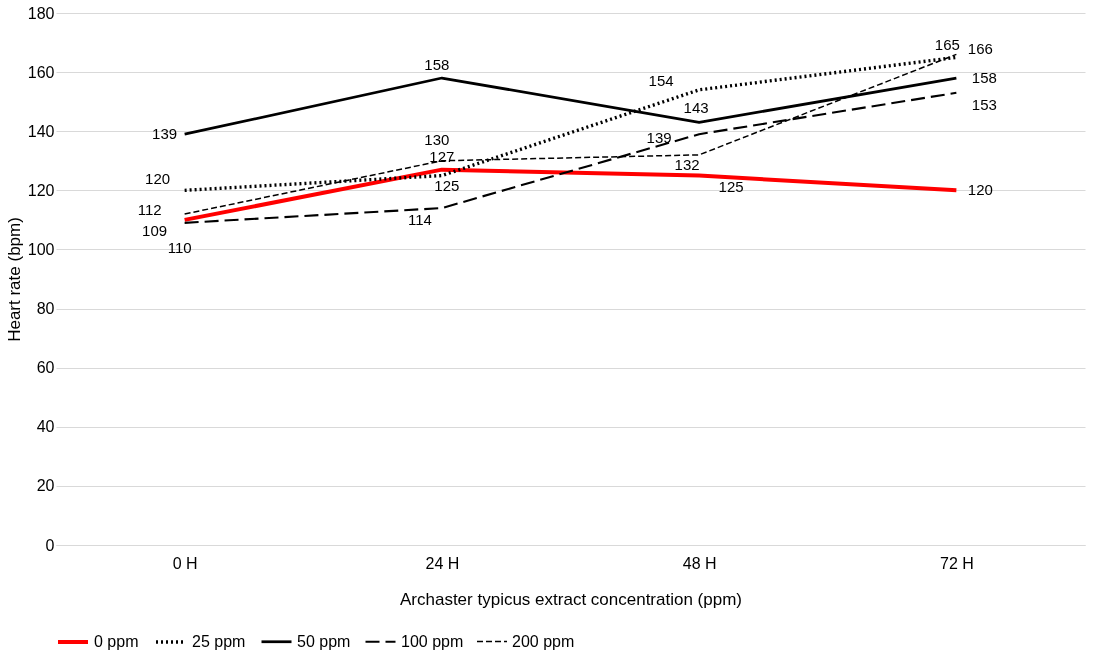 The image size is (1107, 667). I want to click on x-tick-label: 24 H, so click(442, 563).